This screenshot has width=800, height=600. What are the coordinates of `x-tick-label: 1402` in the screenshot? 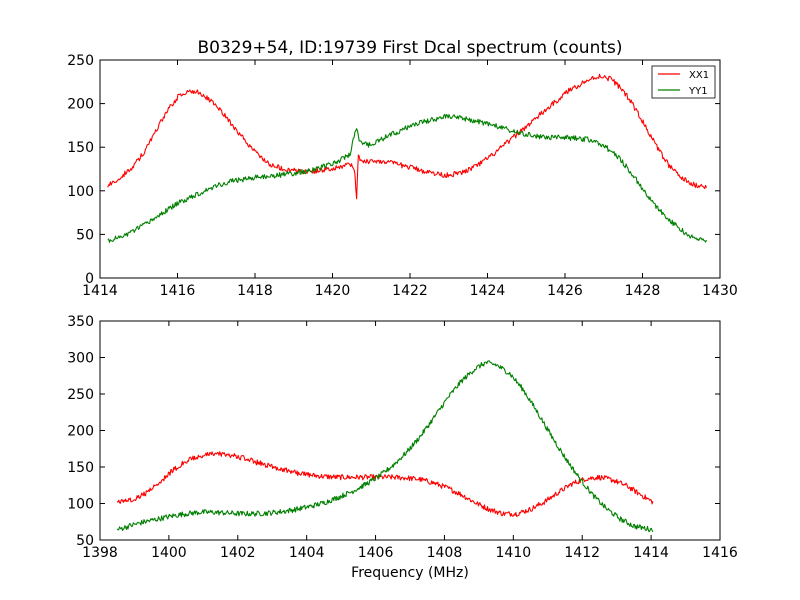 It's located at (238, 553).